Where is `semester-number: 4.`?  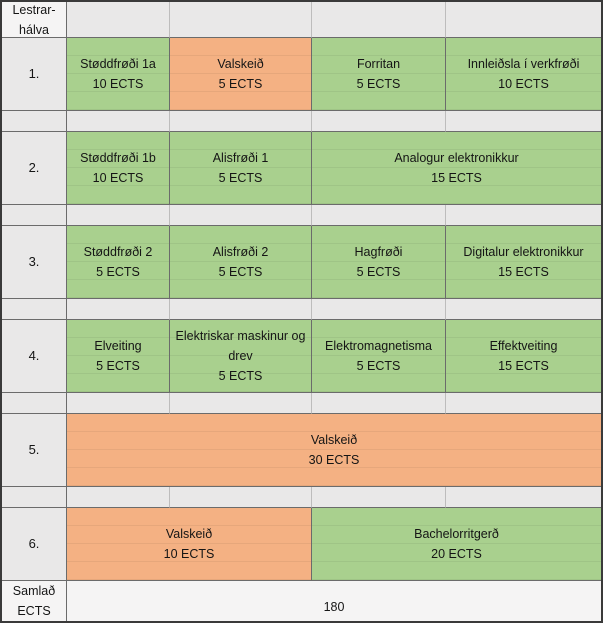 semester-number: 4. is located at coordinates (34, 356).